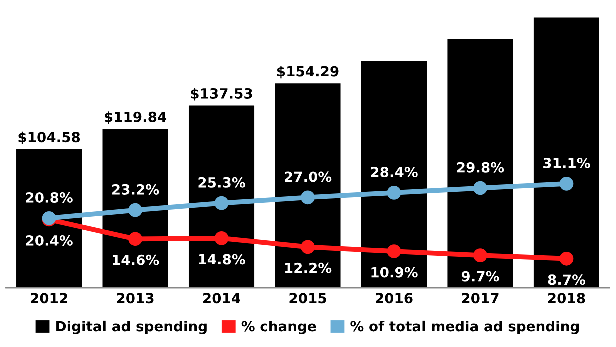 This screenshot has width=616, height=347. I want to click on data-label: $104.58, so click(49, 138).